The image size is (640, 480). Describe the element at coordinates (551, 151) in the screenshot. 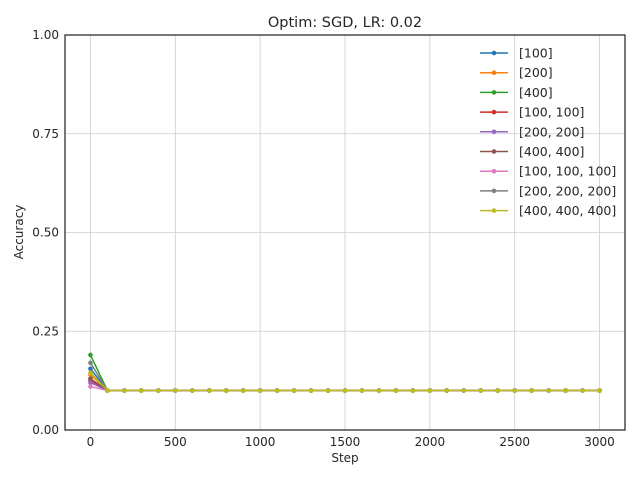

I see `legend-label: [400, 400]` at that location.